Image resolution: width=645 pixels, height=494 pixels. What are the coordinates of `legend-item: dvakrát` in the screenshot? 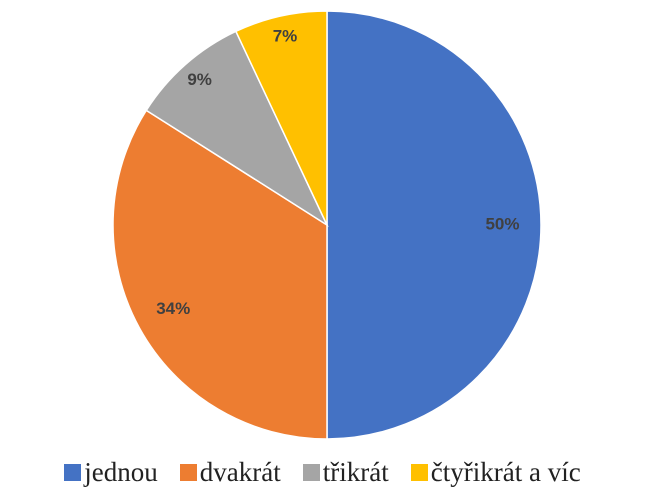 It's located at (230, 472).